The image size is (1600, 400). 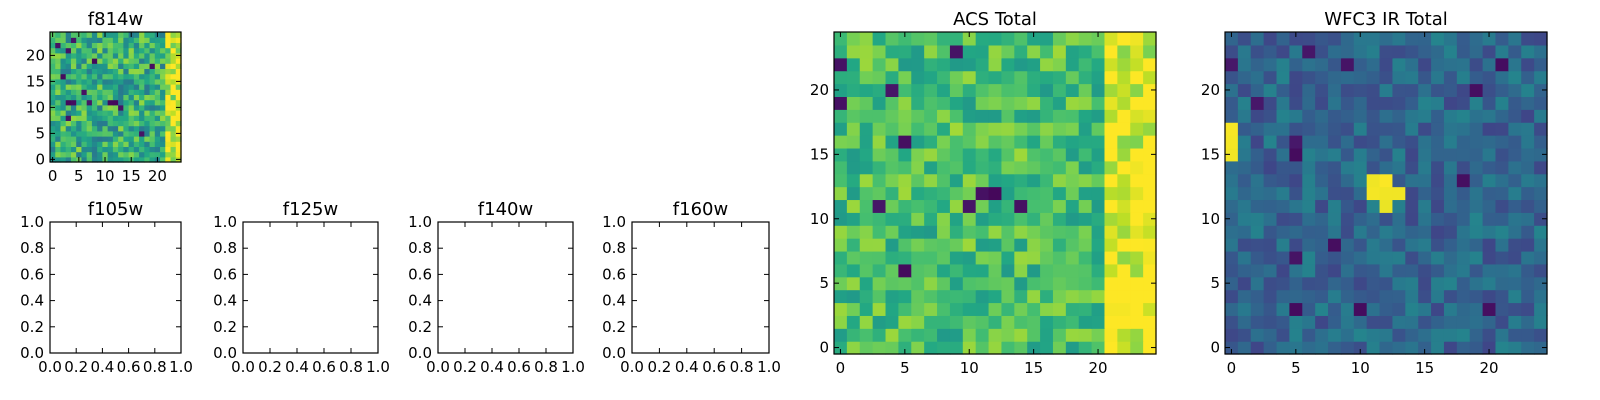 What do you see at coordinates (632, 367) in the screenshot?
I see `x-tick-label: 0.0` at bounding box center [632, 367].